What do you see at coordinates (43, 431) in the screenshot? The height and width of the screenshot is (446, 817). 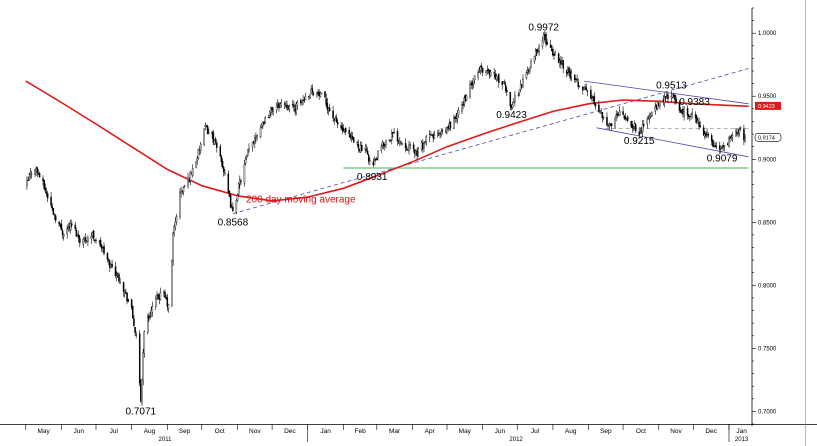 I see `x-tick-label: May` at bounding box center [43, 431].